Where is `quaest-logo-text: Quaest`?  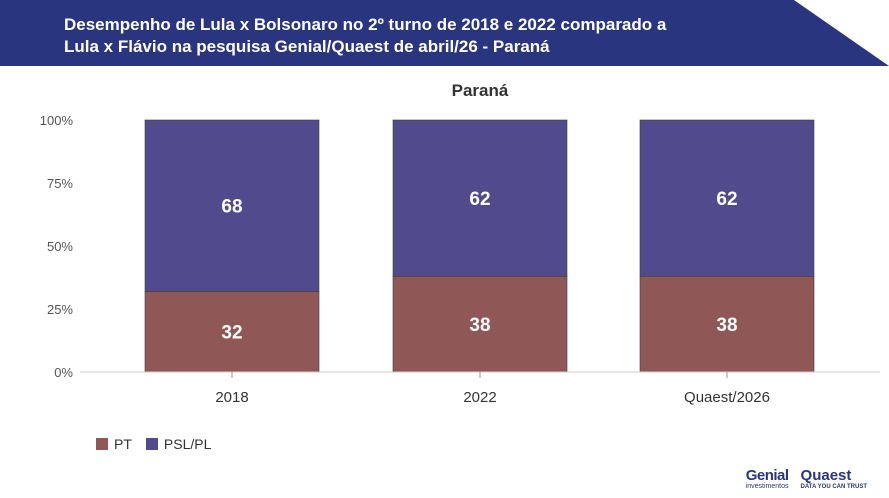
quaest-logo-text: Quaest is located at coordinates (826, 475).